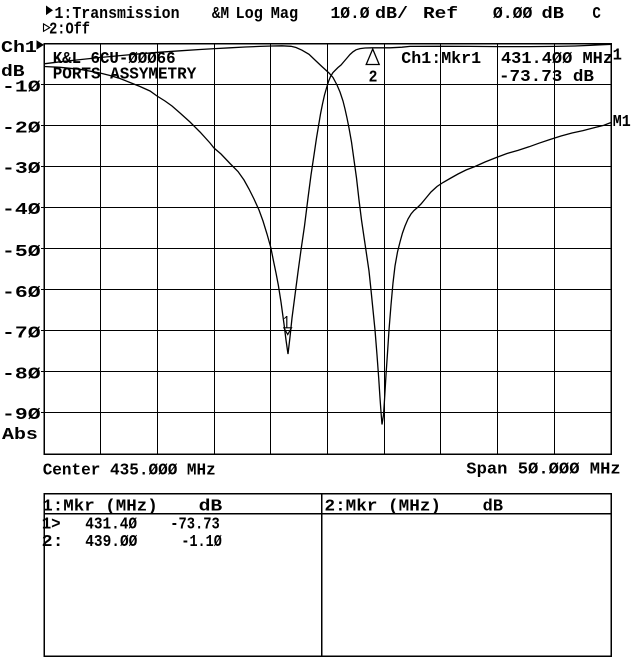 This screenshot has height=659, width=640. I want to click on svg-text: Center 435.ØØØ MHz, so click(129, 469).